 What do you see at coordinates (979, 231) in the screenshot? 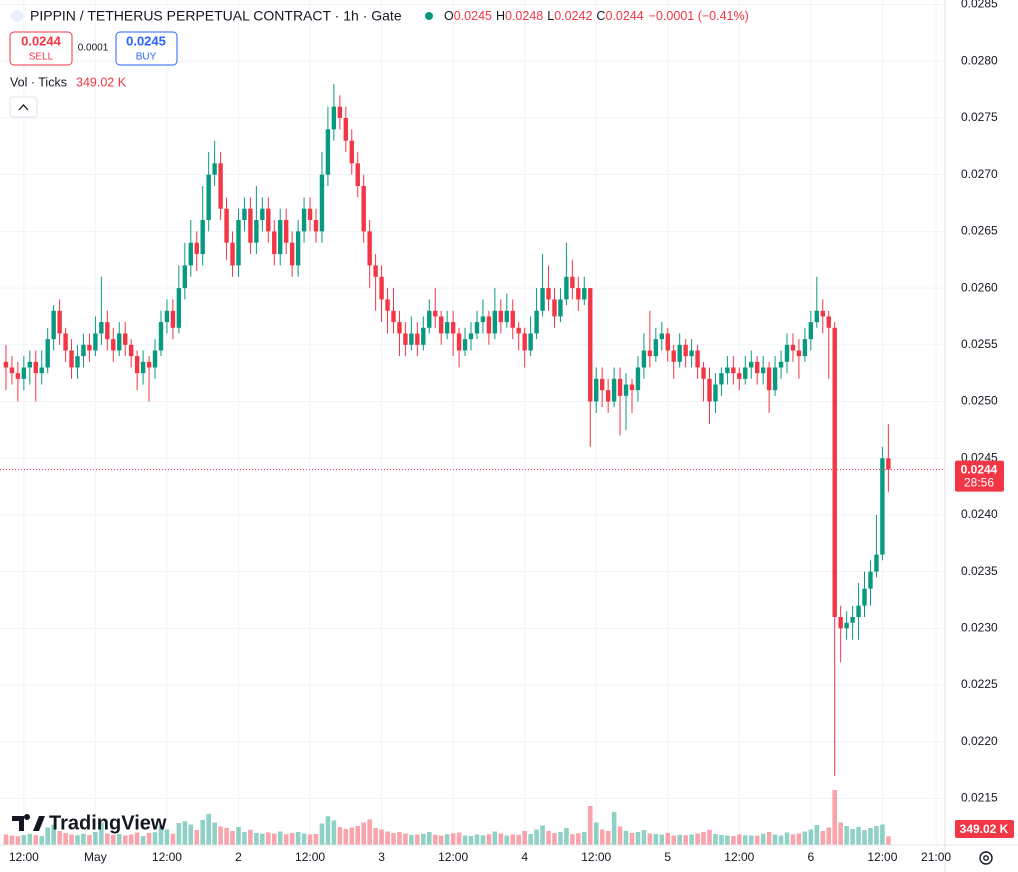
I see `y-tick-label: 0.0265` at bounding box center [979, 231].